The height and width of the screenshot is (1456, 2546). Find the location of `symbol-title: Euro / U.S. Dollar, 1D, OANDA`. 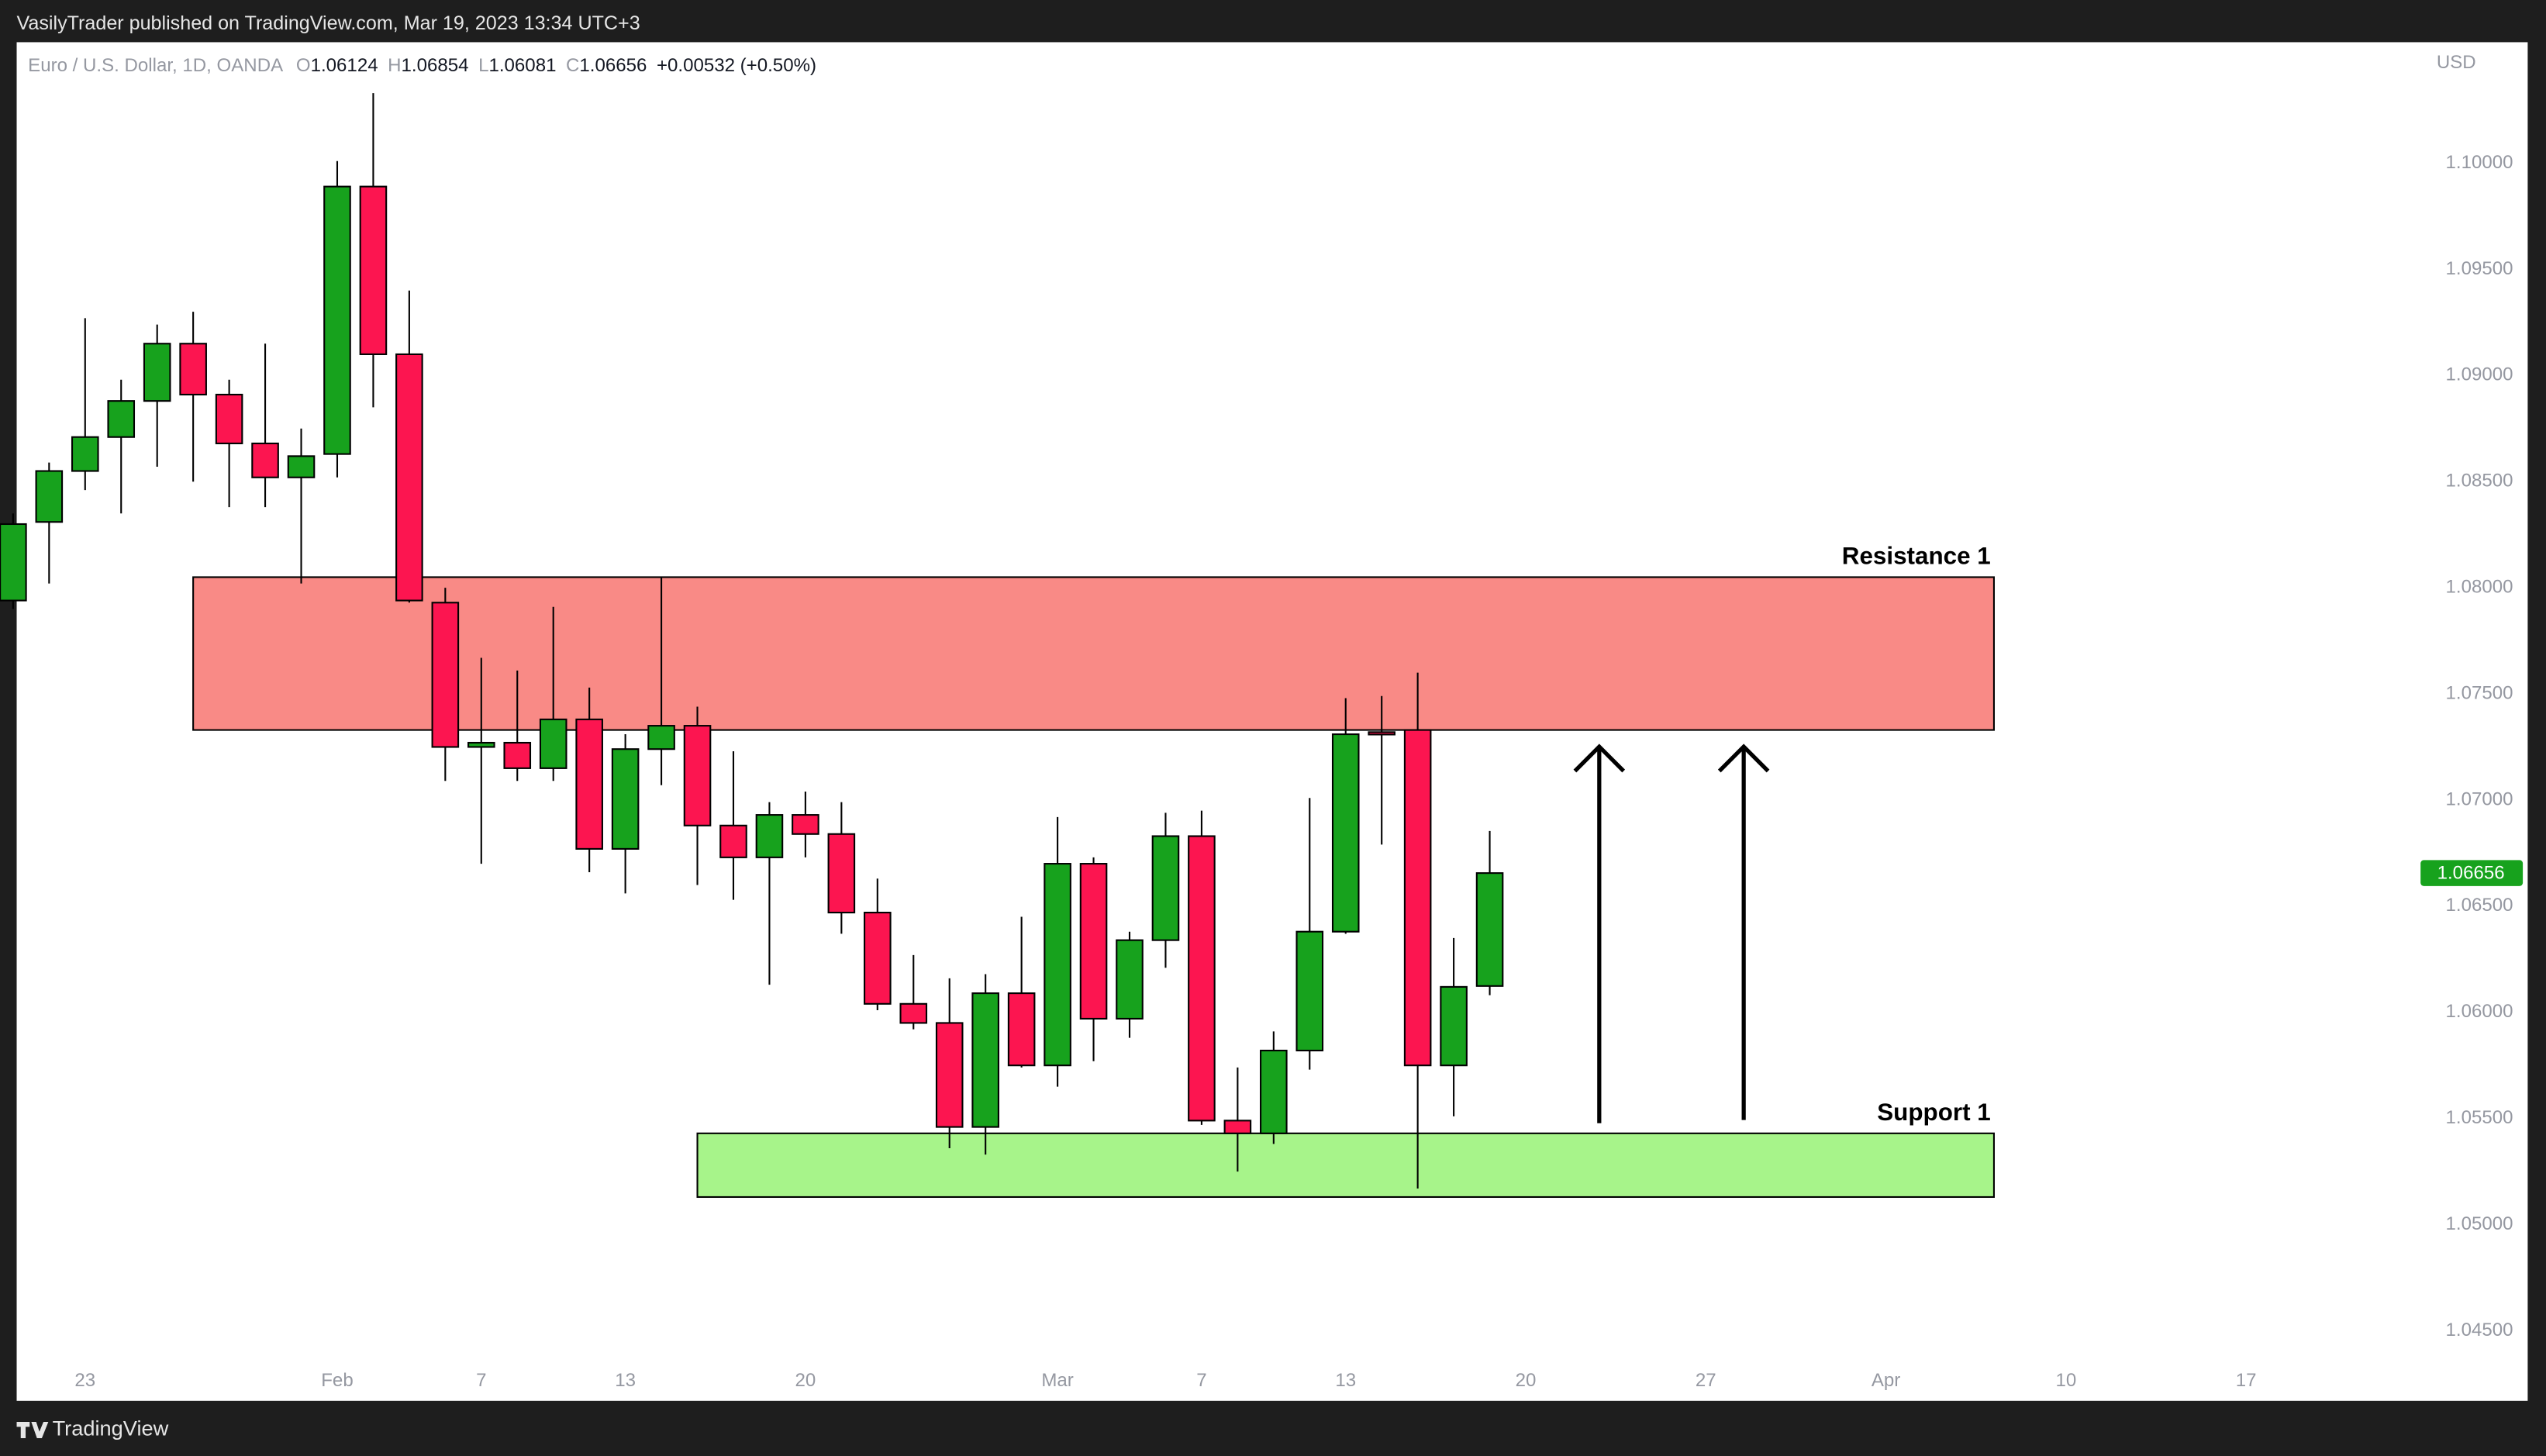

symbol-title: Euro / U.S. Dollar, 1D, OANDA is located at coordinates (155, 65).